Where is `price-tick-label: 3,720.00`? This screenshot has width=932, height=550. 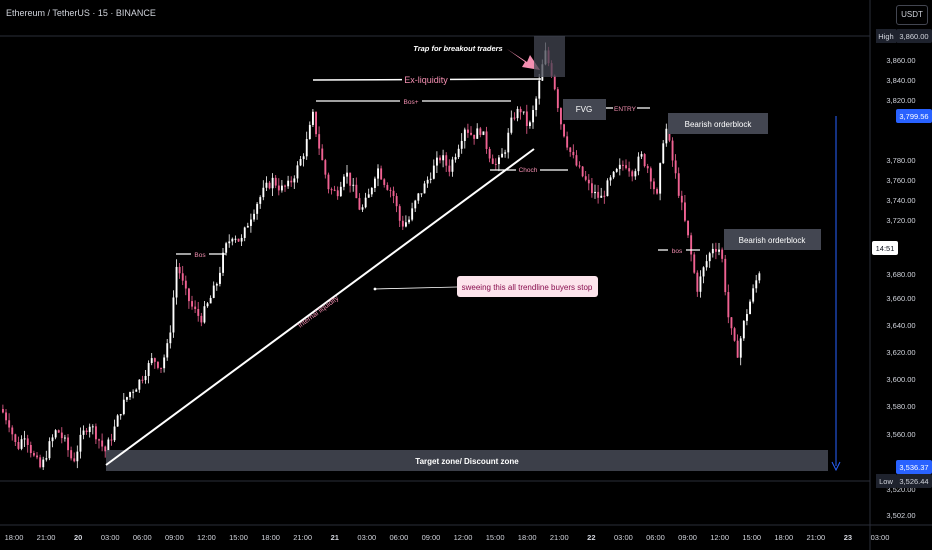 price-tick-label: 3,720.00 is located at coordinates (900, 220).